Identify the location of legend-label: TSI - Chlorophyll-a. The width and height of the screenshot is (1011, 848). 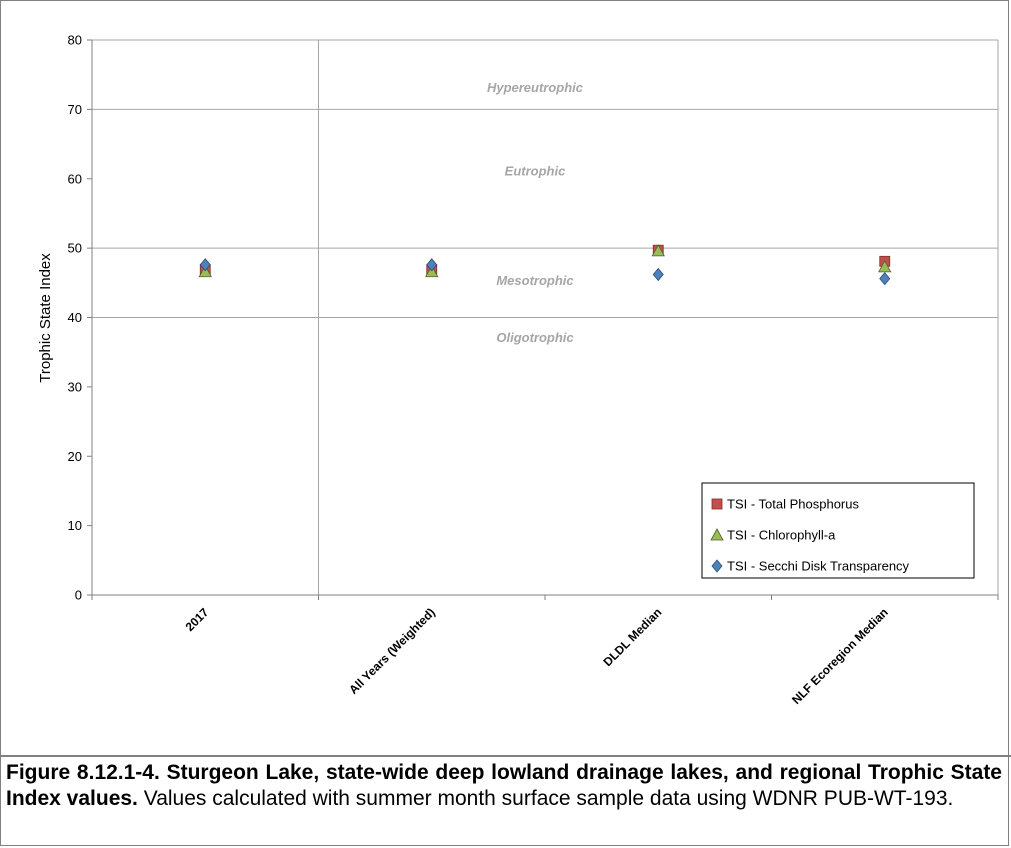
(781, 535).